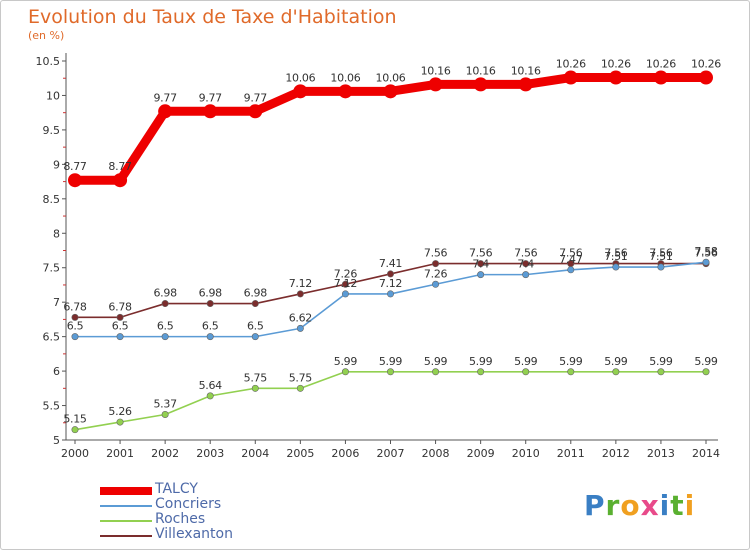 The width and height of the screenshot is (750, 550). I want to click on data-label-villexanton: 6.78, so click(75, 306).